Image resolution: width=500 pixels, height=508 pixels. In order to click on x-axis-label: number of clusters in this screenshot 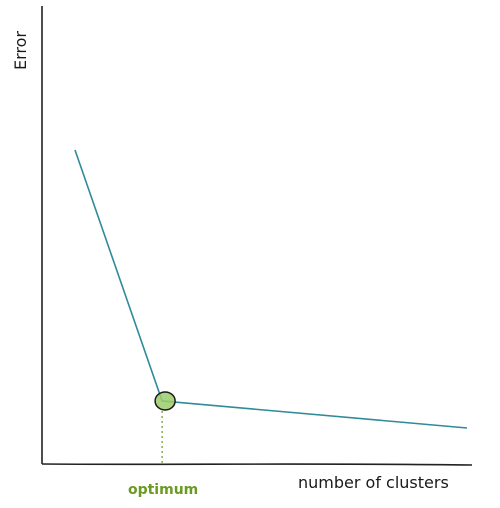, I will do `click(373, 482)`.